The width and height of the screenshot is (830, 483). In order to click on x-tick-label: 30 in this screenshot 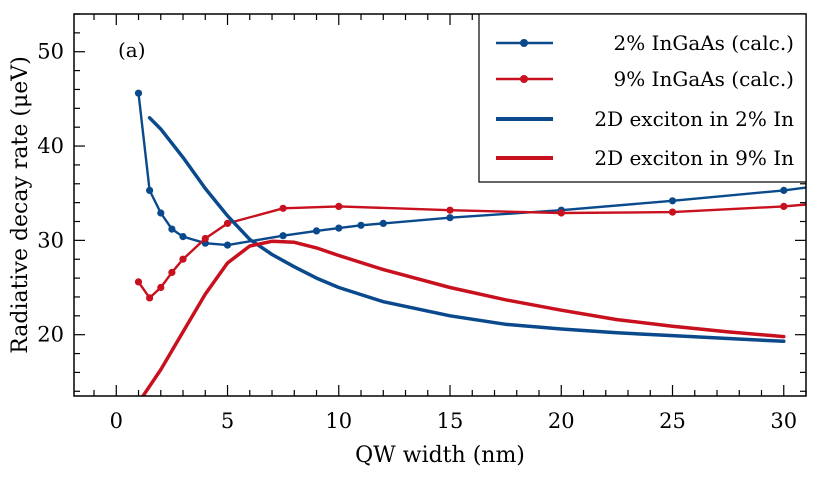, I will do `click(783, 421)`.